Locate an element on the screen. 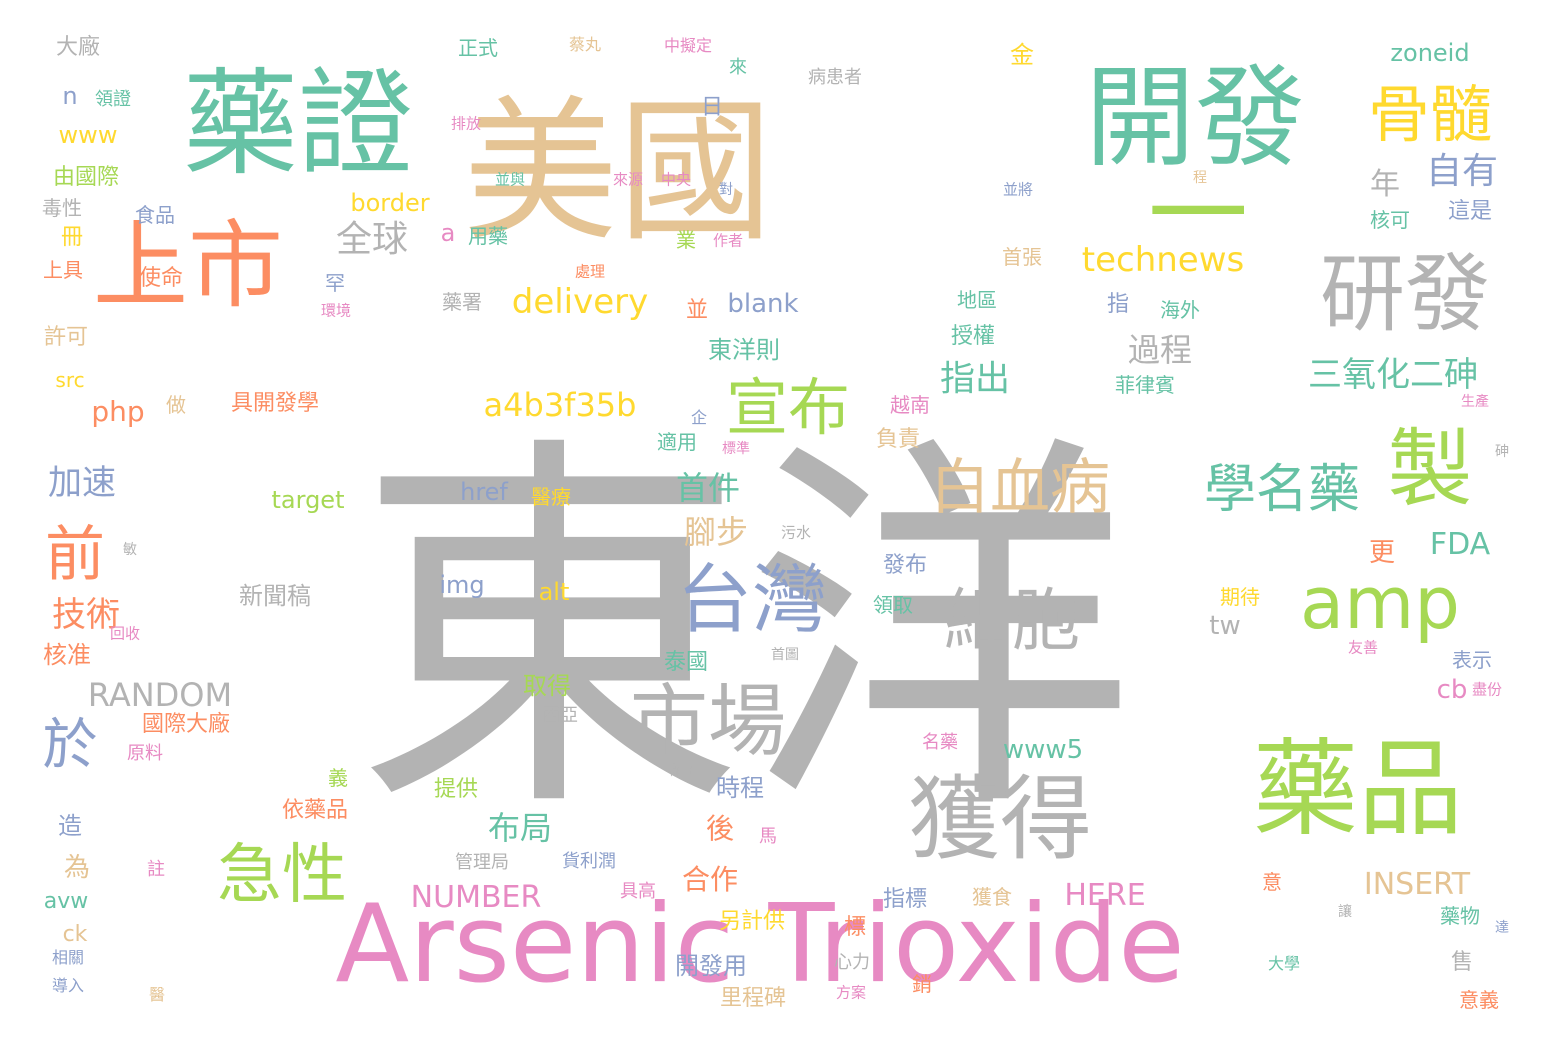 The image size is (1548, 1052). word-74: 地區 is located at coordinates (977, 300).